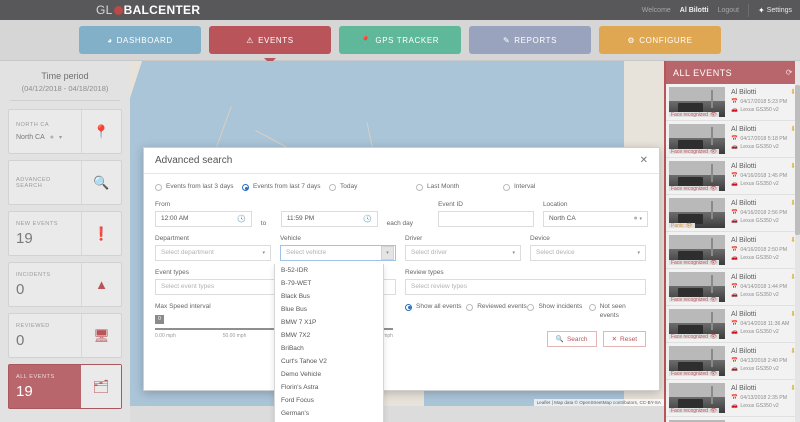  What do you see at coordinates (463, 252) in the screenshot?
I see `driver-select: Select driver ▾` at bounding box center [463, 252].